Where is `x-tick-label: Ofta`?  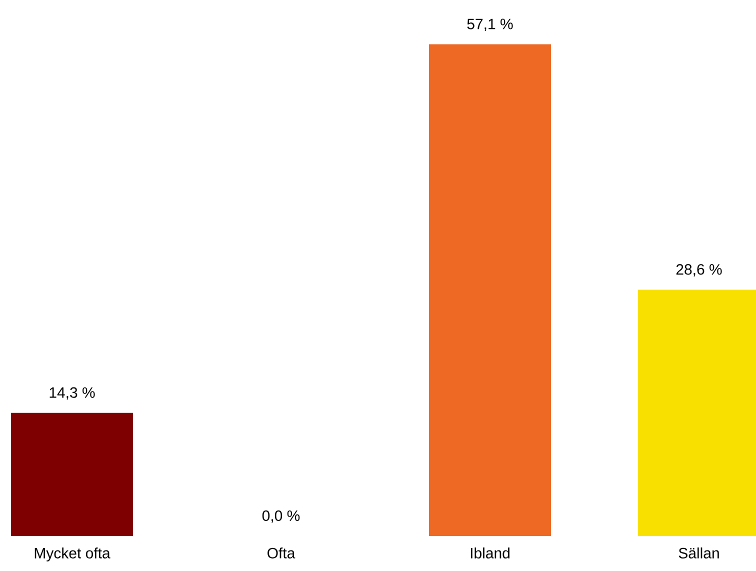
x-tick-label: Ofta is located at coordinates (282, 552).